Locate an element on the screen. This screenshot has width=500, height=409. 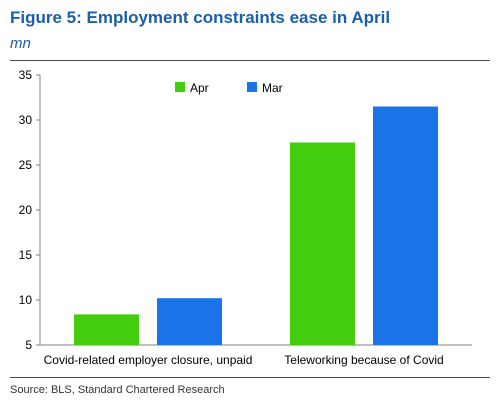
legend-swatch-mar is located at coordinates (252, 87).